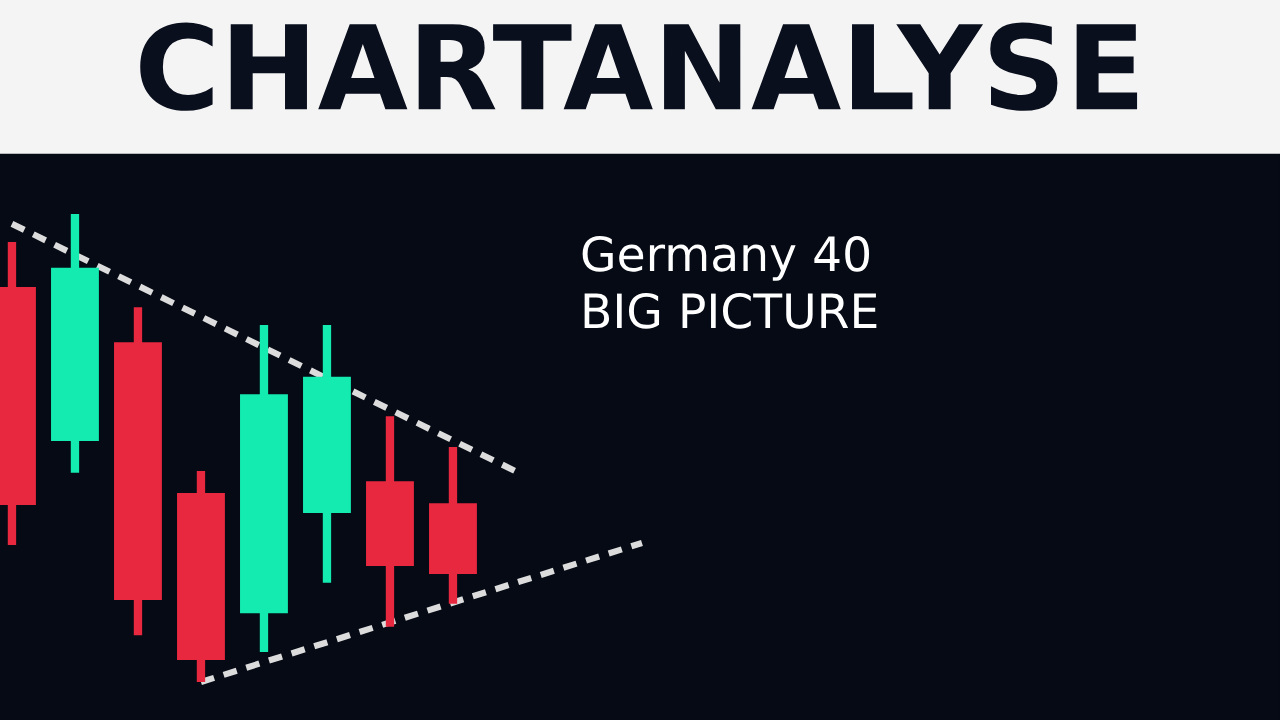  I want to click on annotation: BIG PICTURE, so click(730, 310).